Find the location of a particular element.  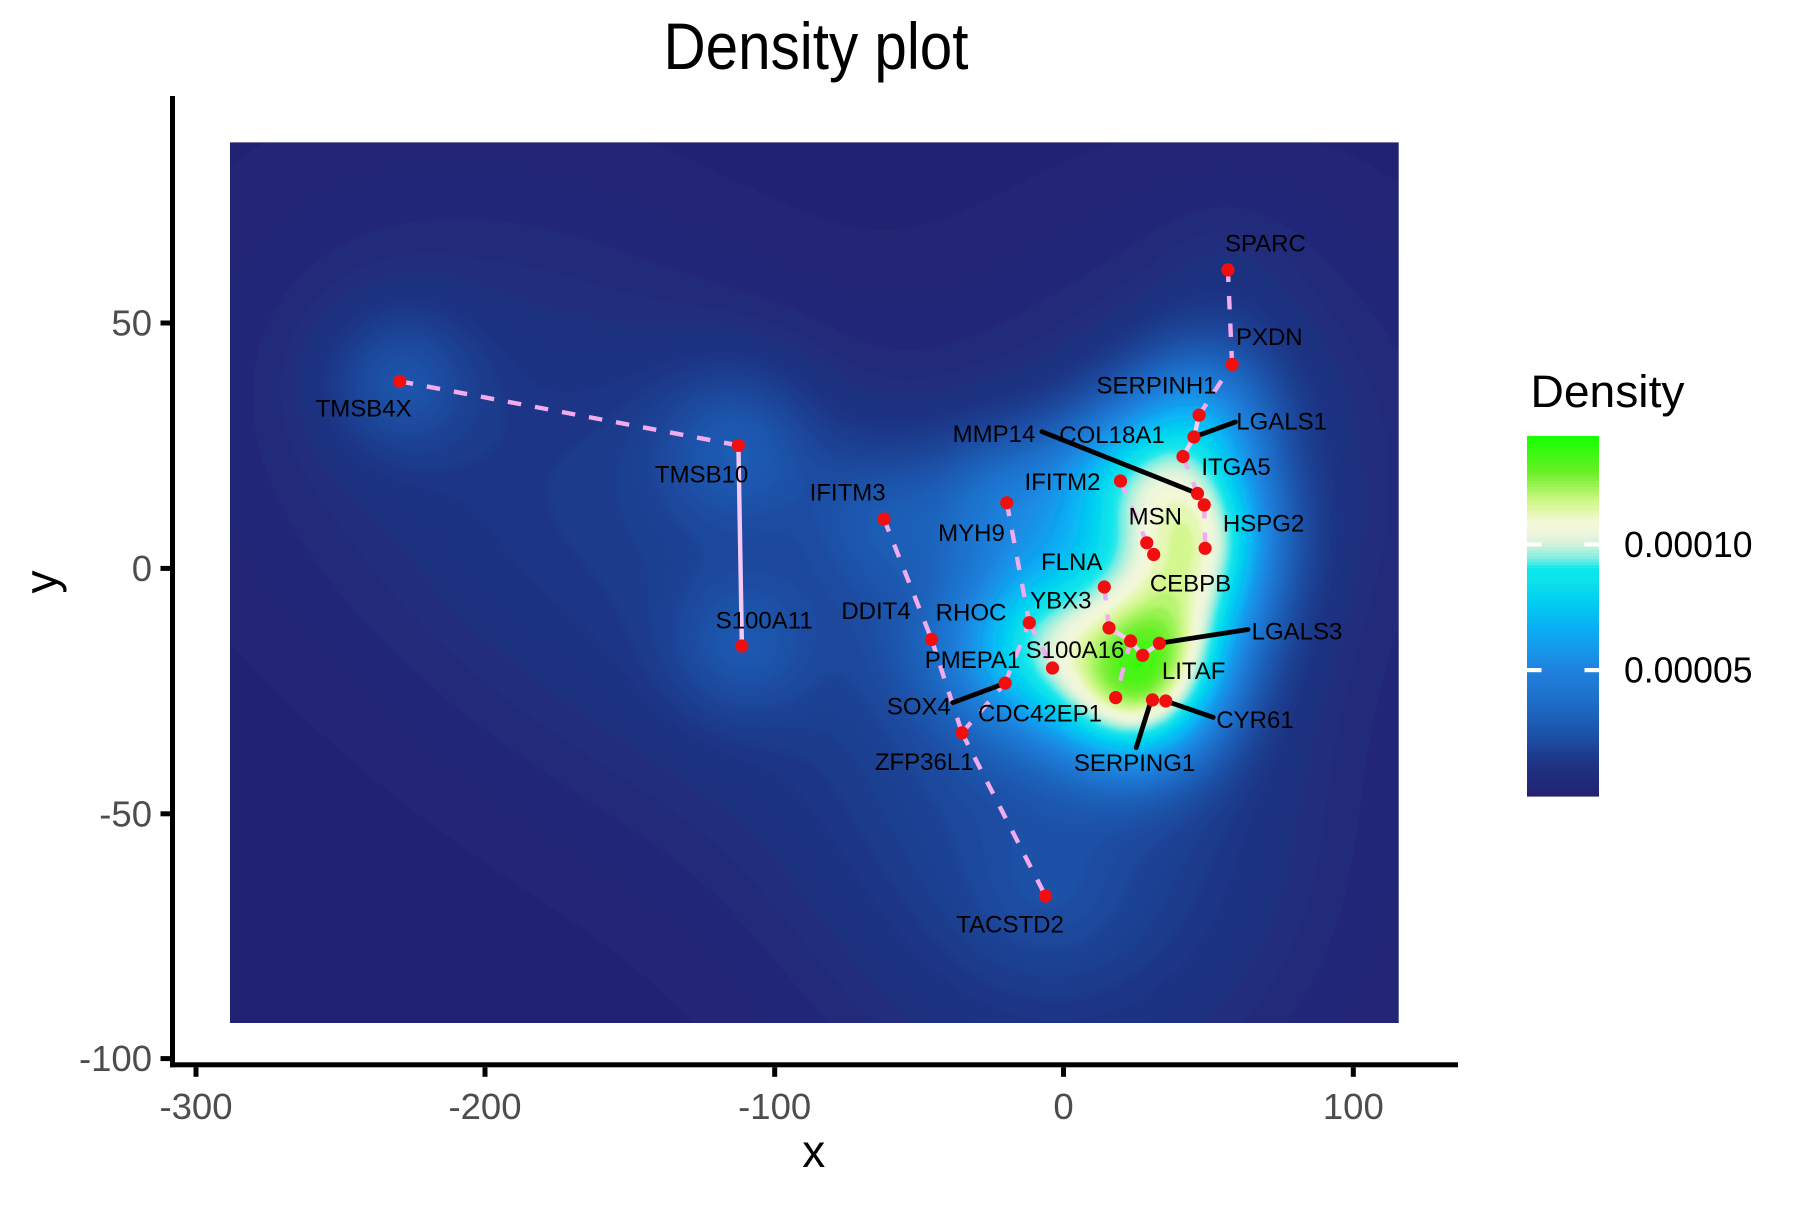

svg-text: Density plot is located at coordinates (816, 46).